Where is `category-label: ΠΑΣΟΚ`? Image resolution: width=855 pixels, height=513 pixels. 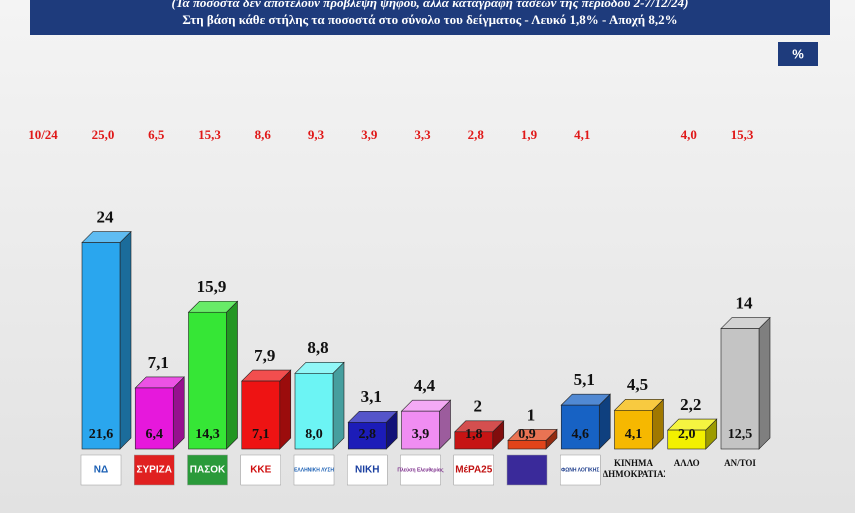 category-label: ΠΑΣΟΚ is located at coordinates (208, 470).